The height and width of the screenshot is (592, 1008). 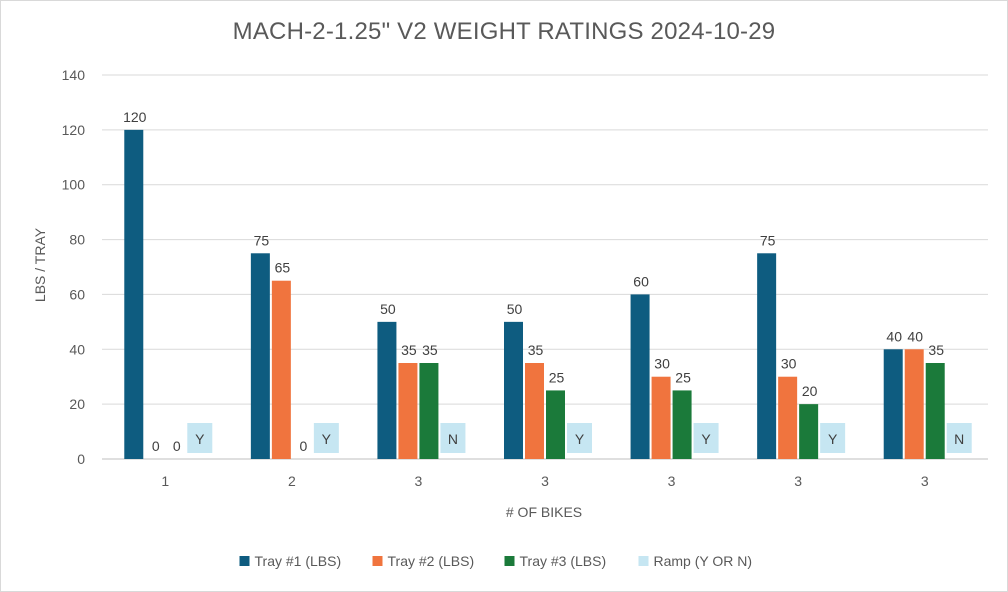 I want to click on y-axis-title: LBS / TRAY, so click(x=40, y=264).